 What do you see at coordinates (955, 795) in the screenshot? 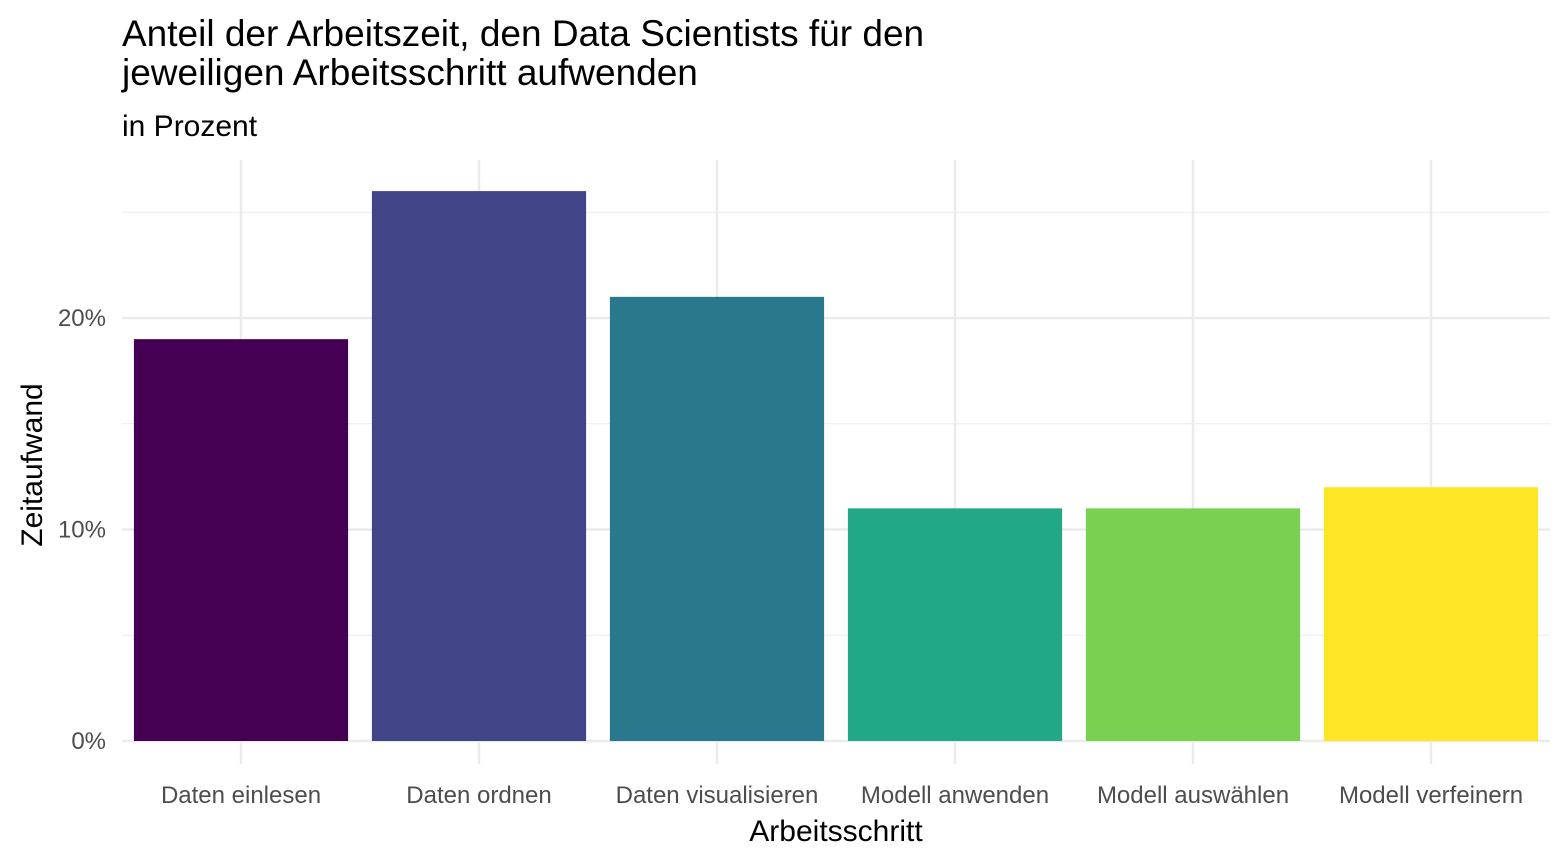
I see `x-tick-label: Modell anwenden` at bounding box center [955, 795].